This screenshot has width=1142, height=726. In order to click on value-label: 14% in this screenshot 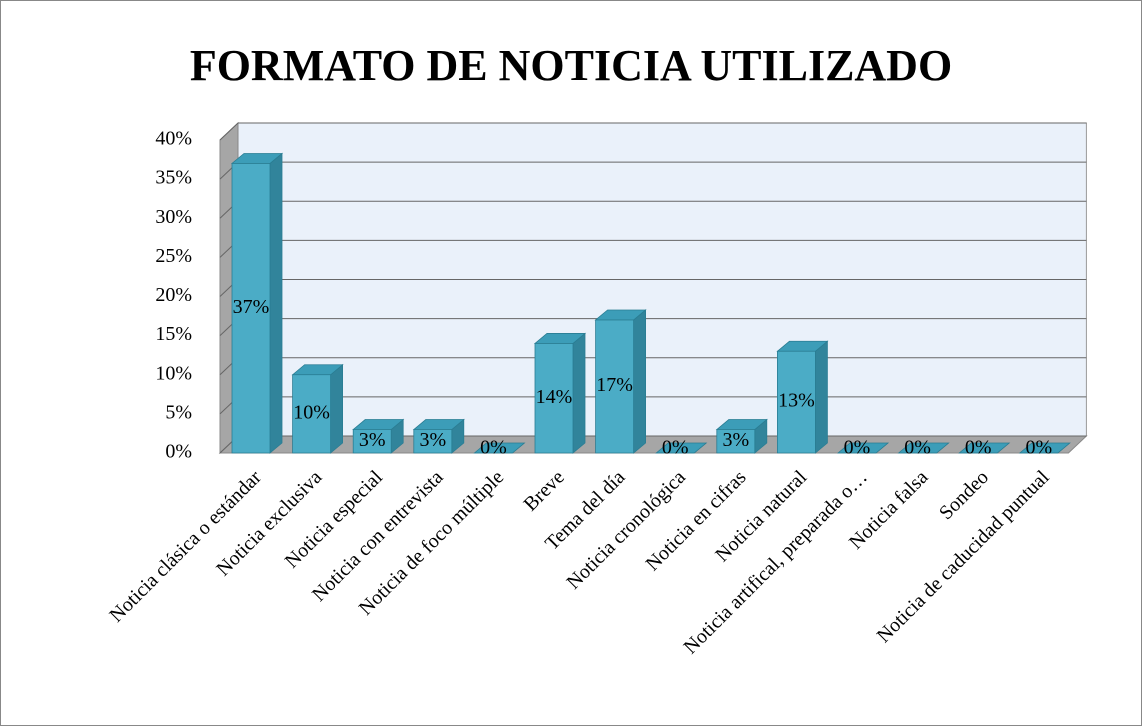, I will do `click(554, 397)`.